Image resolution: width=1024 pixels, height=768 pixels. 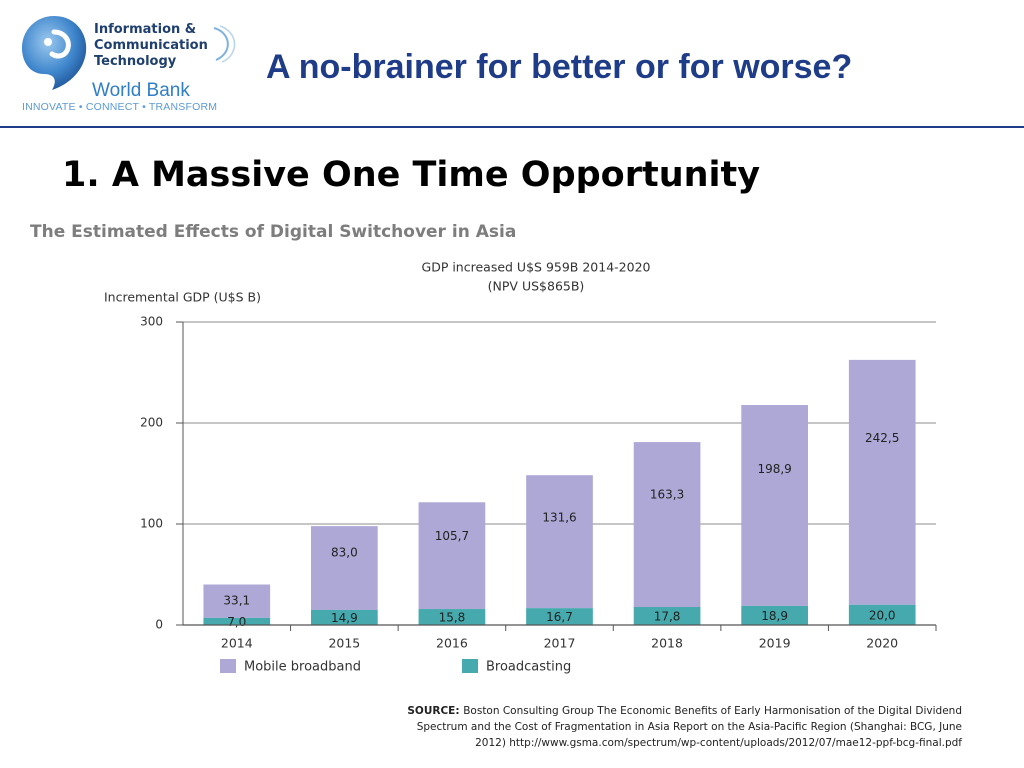 What do you see at coordinates (774, 505) in the screenshot?
I see `bar-mobile-broadband-2019` at bounding box center [774, 505].